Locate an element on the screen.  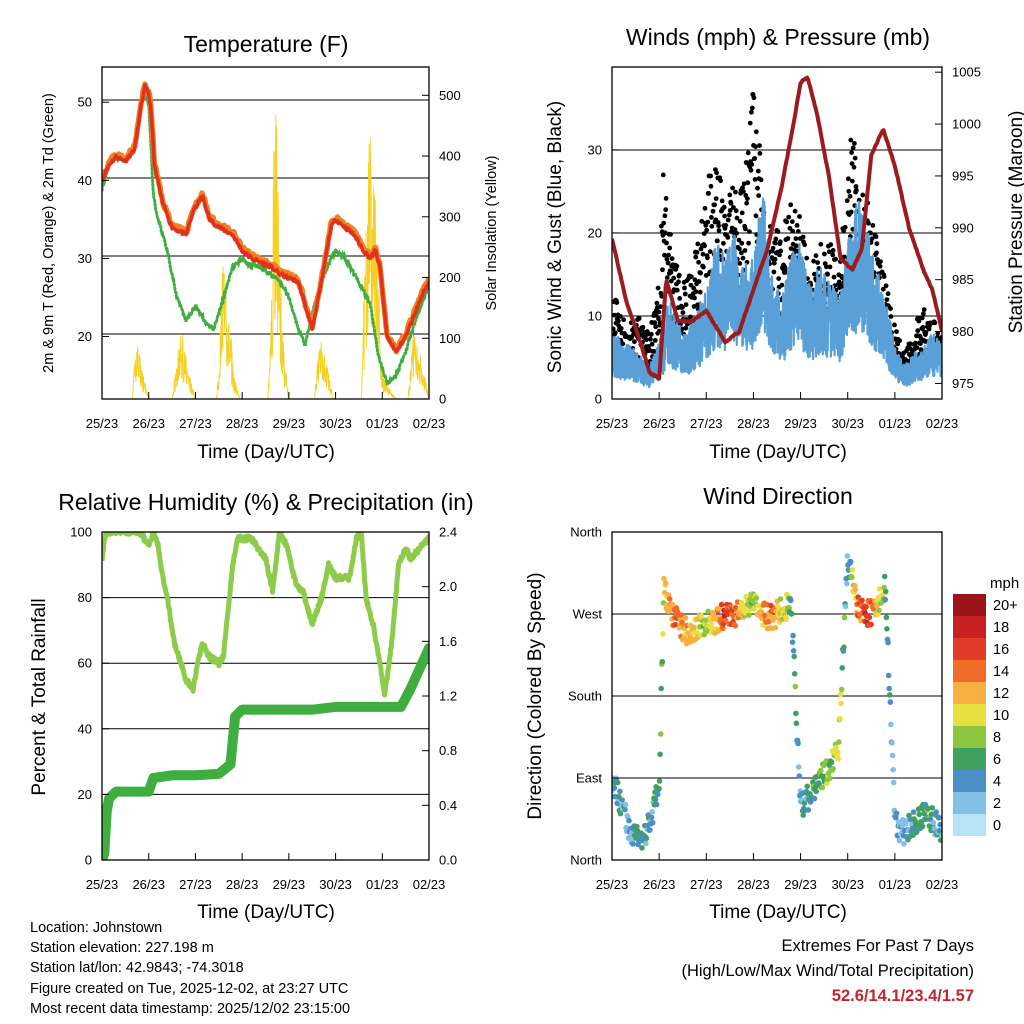
y-tick-label: 30 is located at coordinates (595, 149).